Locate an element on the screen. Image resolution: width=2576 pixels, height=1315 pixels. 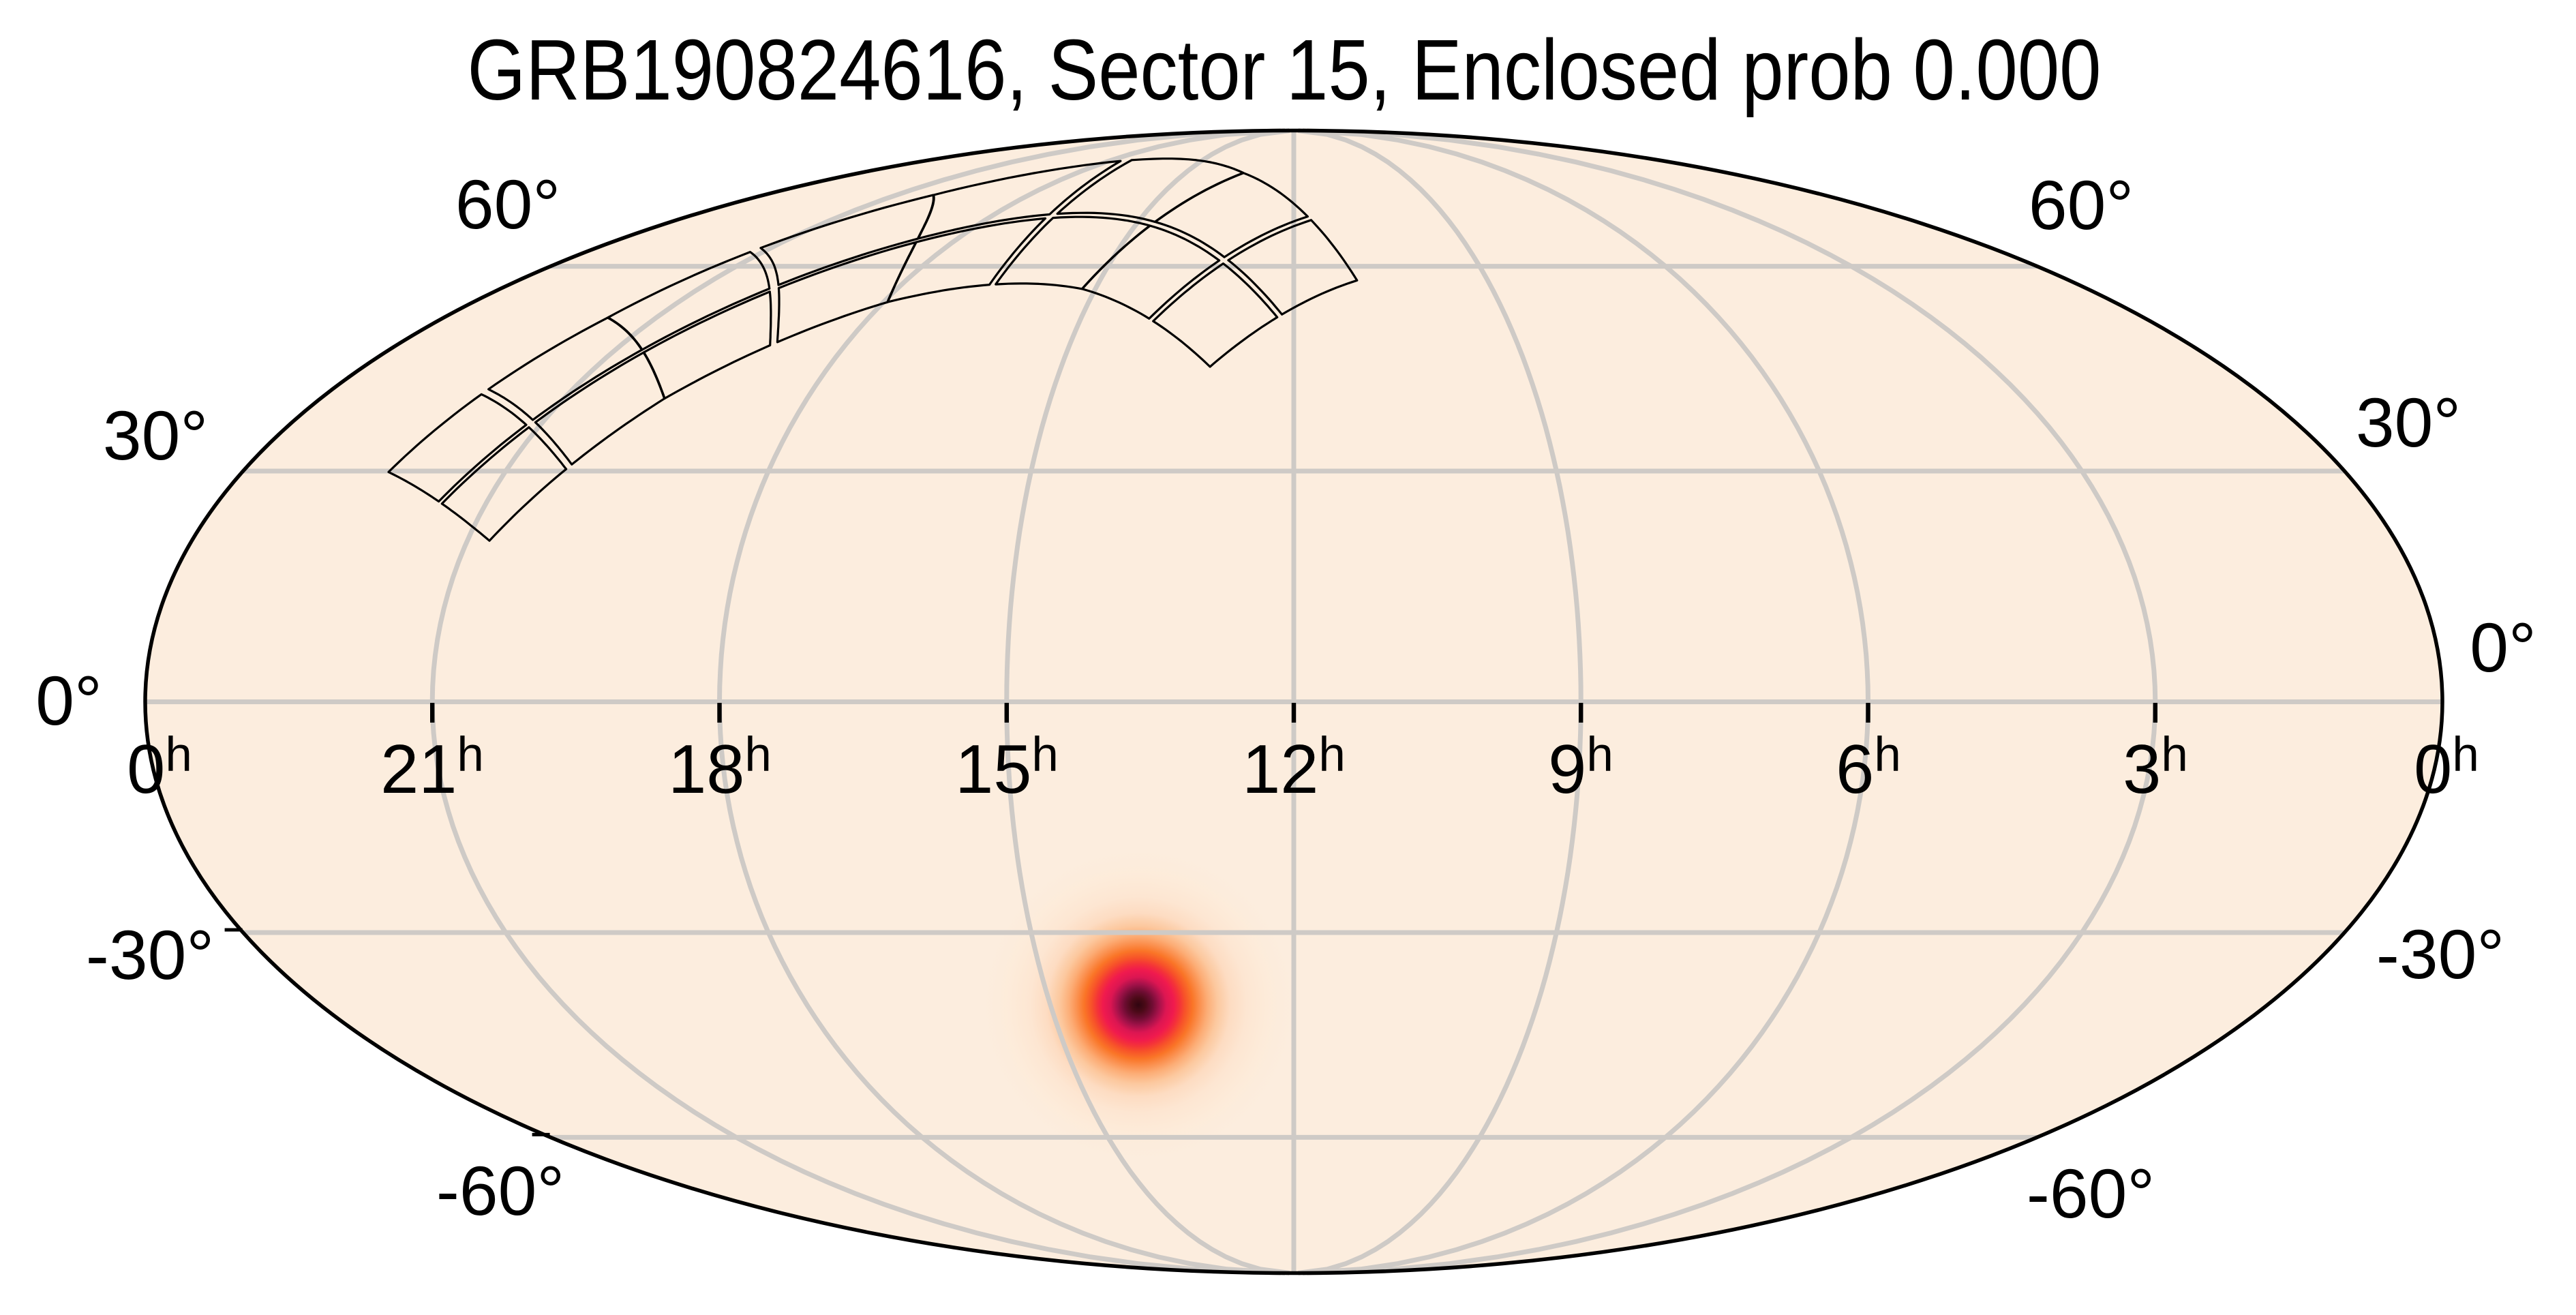
svg-text: 9h is located at coordinates (1580, 768).